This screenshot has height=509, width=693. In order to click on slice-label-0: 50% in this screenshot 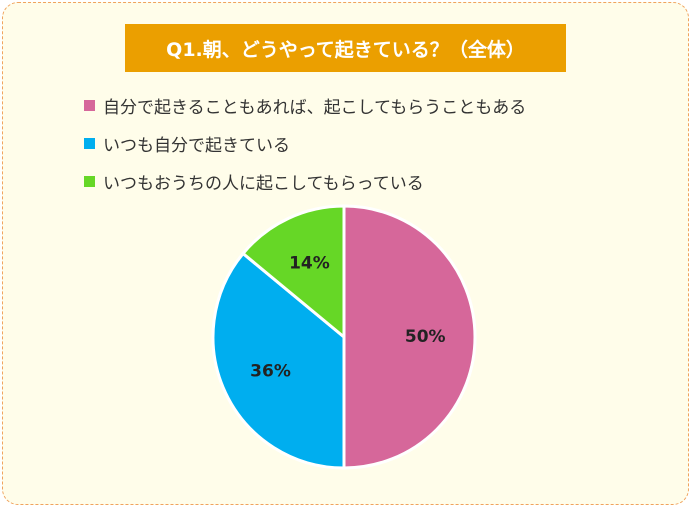, I will do `click(425, 337)`.